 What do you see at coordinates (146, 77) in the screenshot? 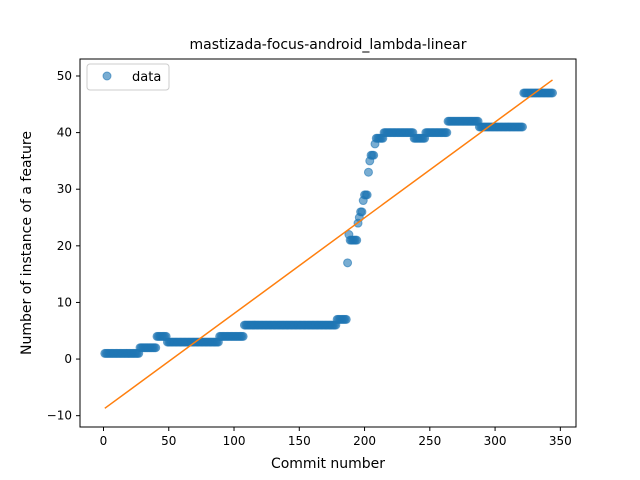
I see `legend-label-data: data` at bounding box center [146, 77].